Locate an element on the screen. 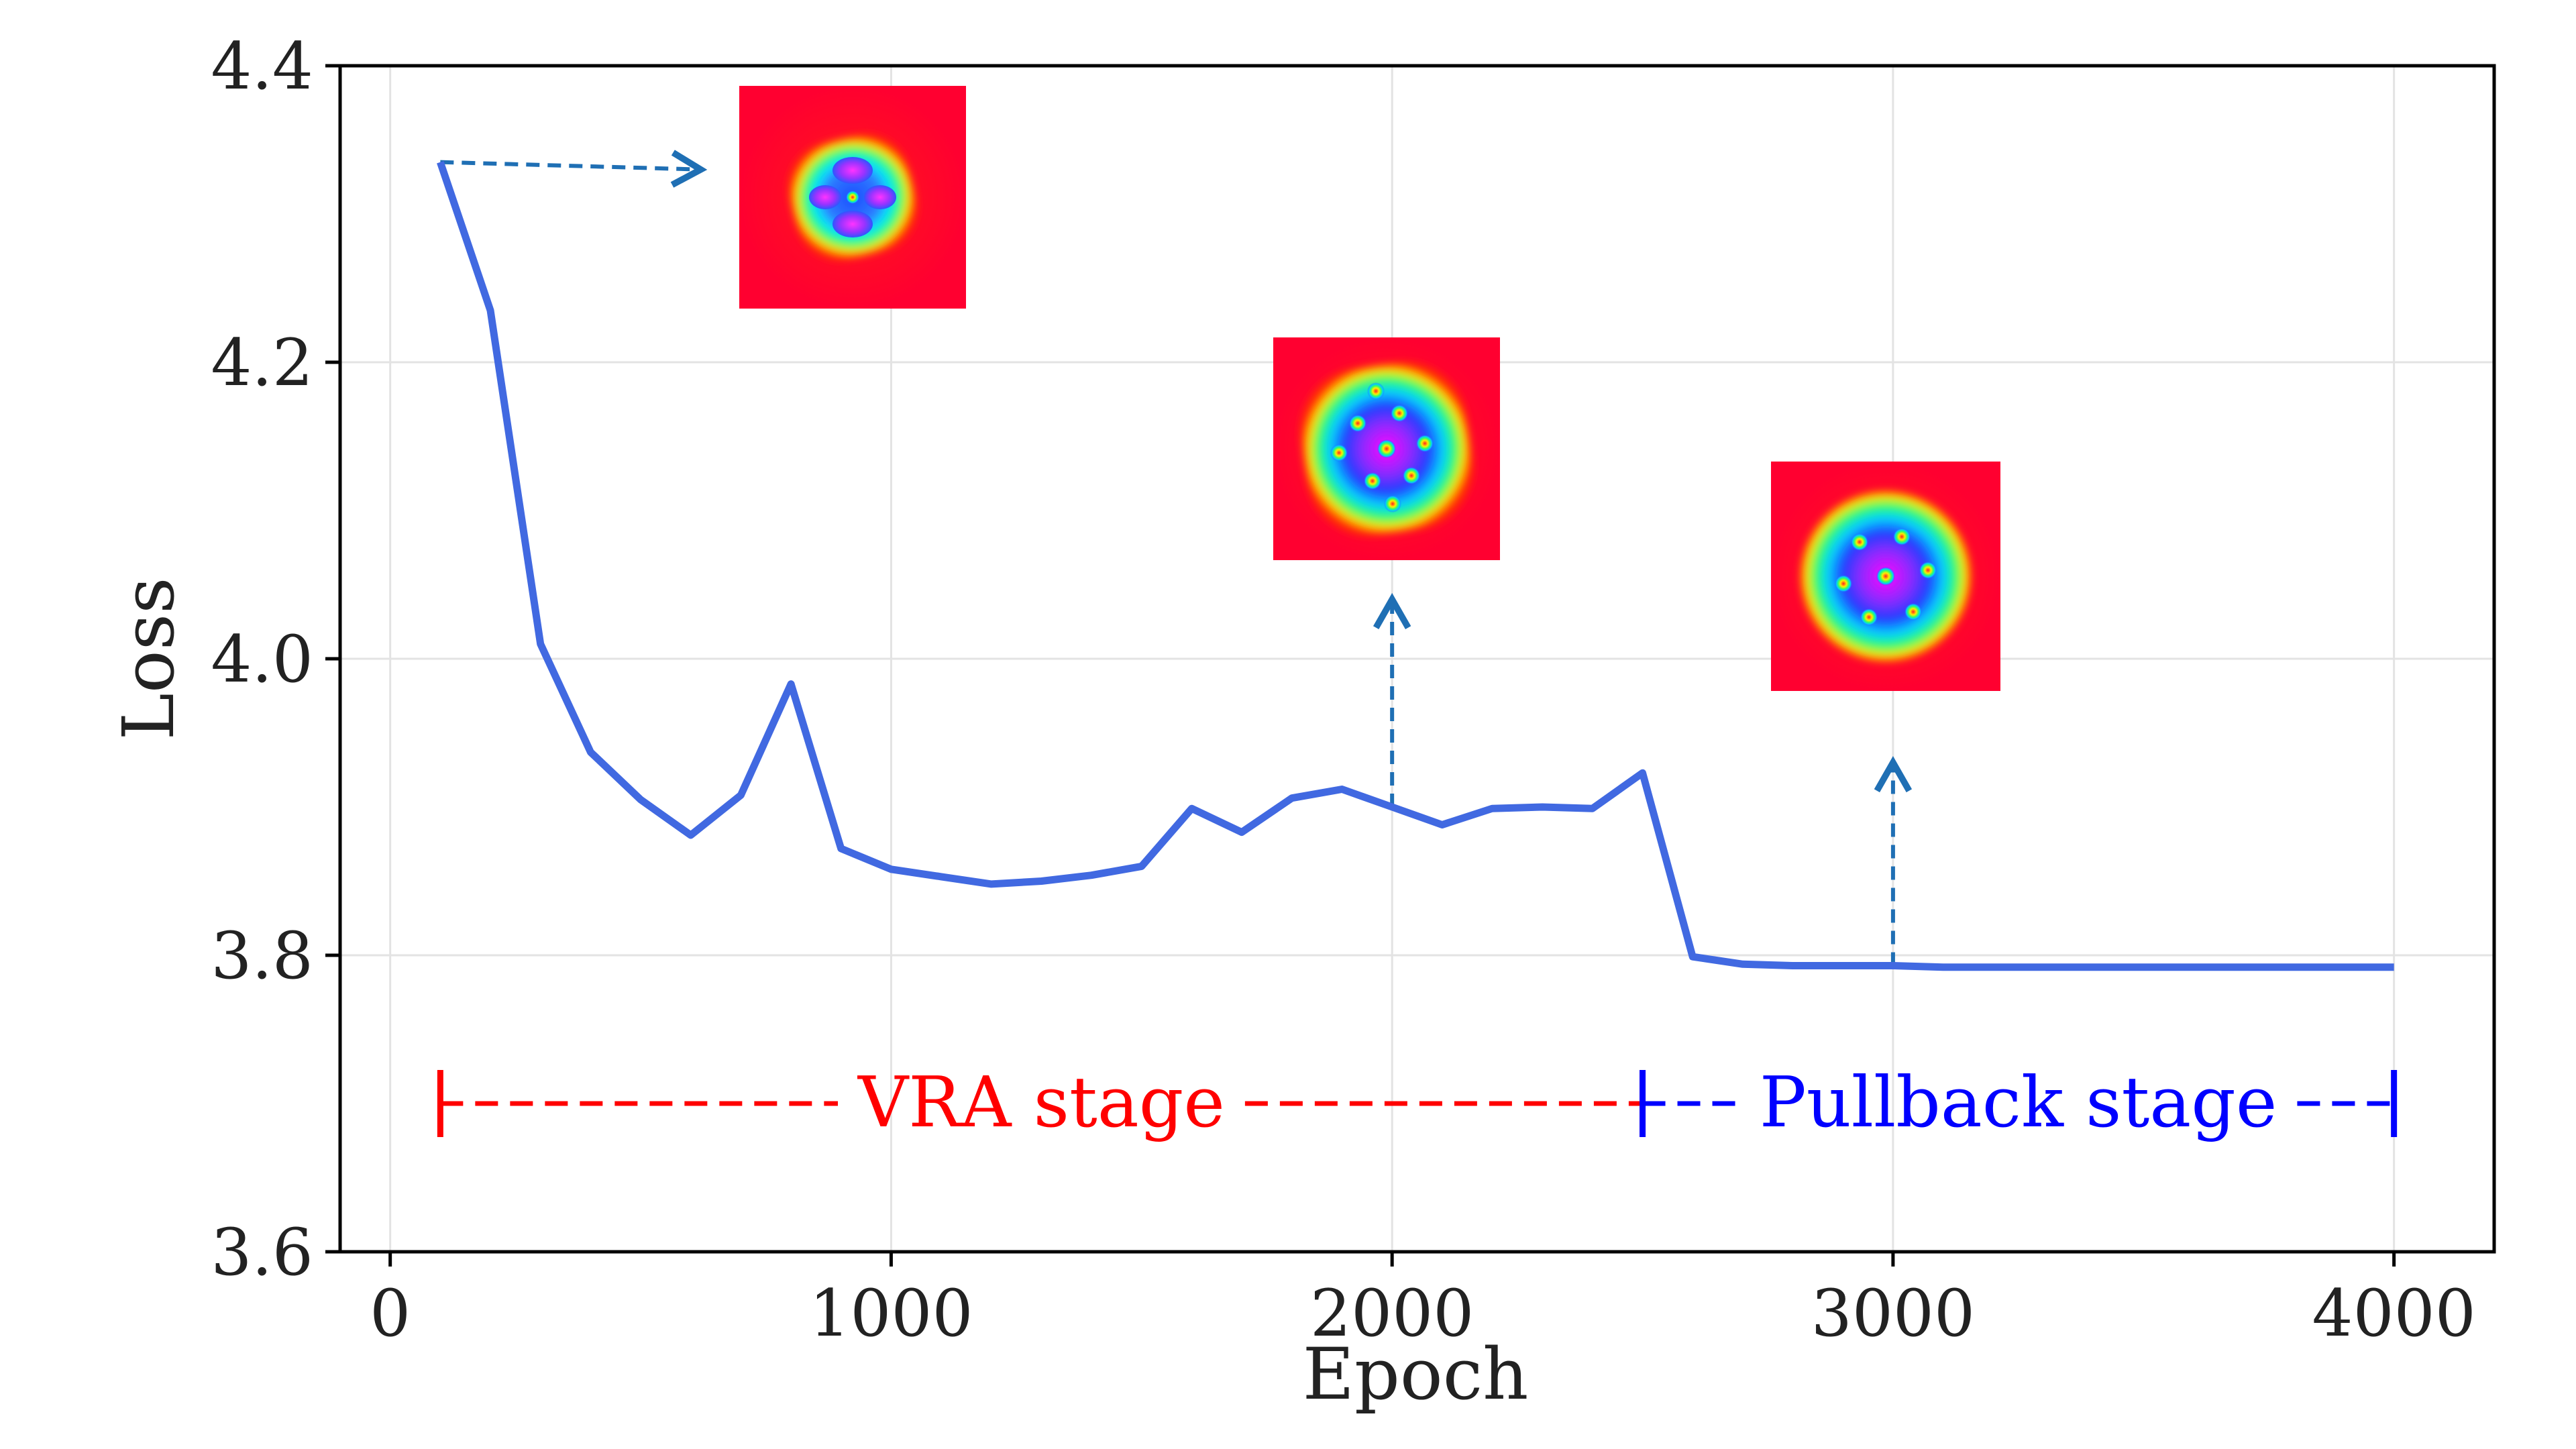 The height and width of the screenshot is (1449, 2576). x-axis-title: Epoch is located at coordinates (1416, 1374).